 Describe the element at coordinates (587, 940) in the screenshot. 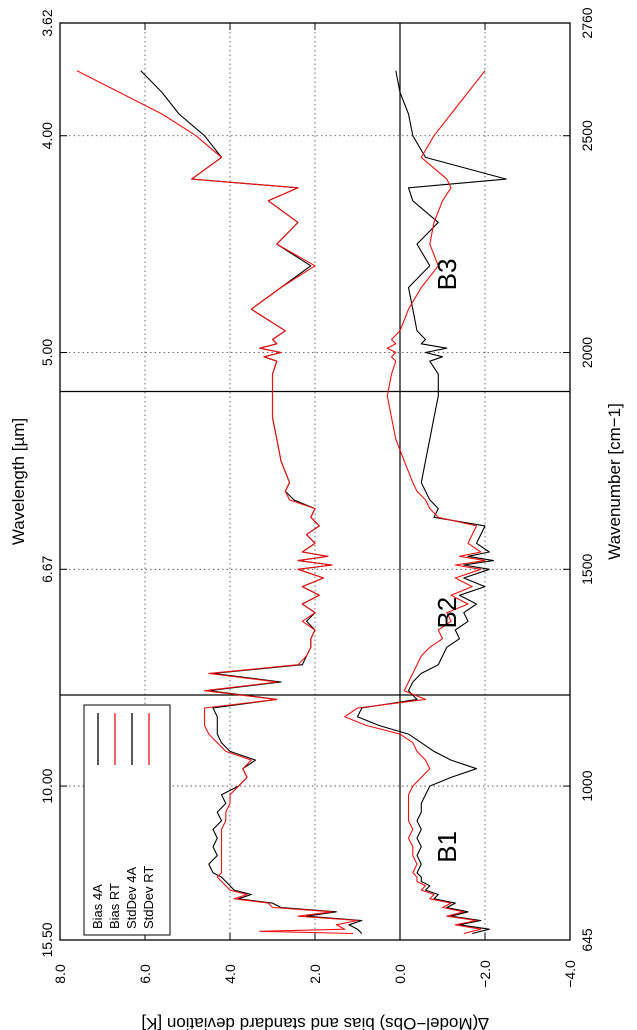

I see `wavenumber-tick-label-0: 645` at that location.